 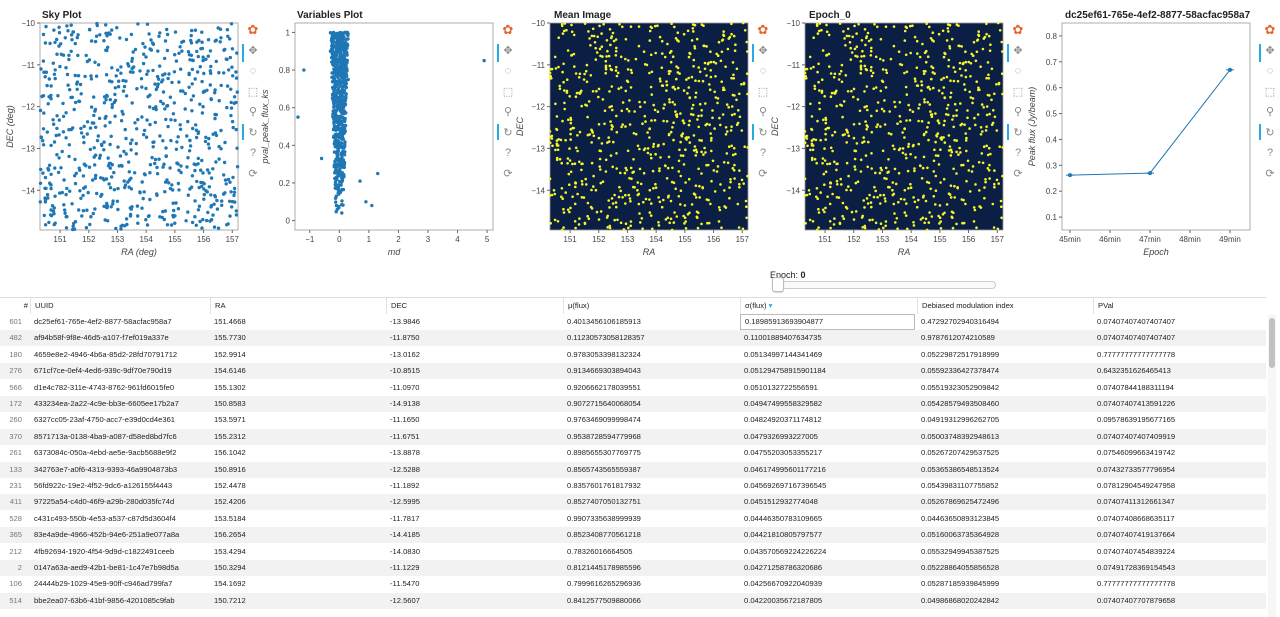 I want to click on table-cell: 0.9763469099998474, so click(x=604, y=420).